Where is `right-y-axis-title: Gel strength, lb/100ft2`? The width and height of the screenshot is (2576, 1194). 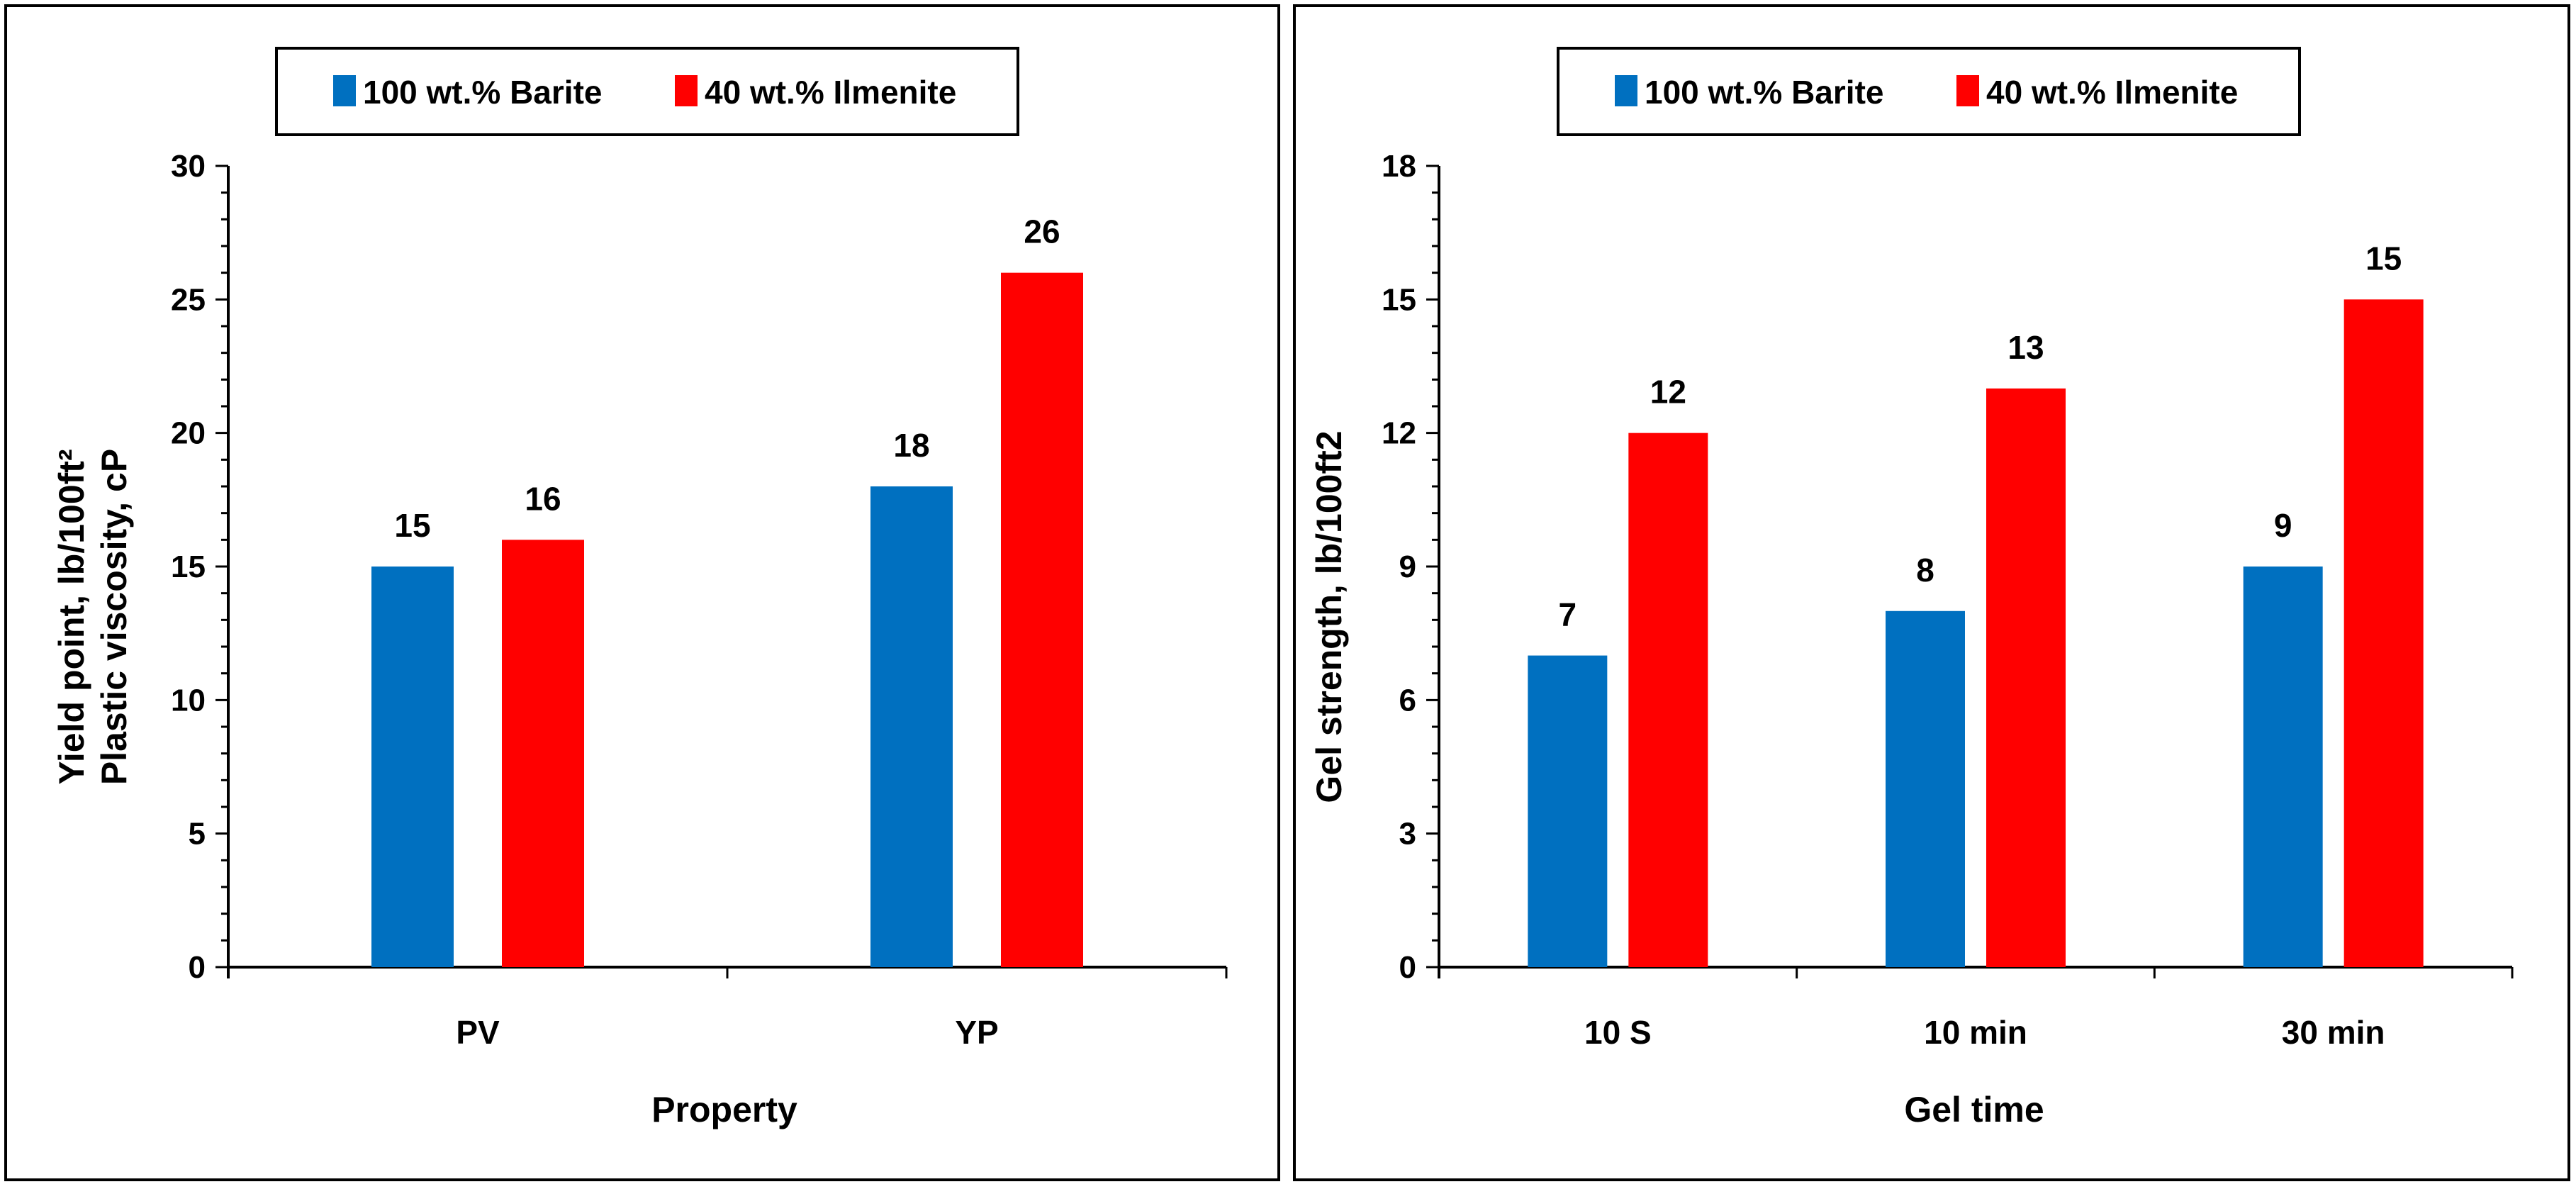 right-y-axis-title: Gel strength, lb/100ft2 is located at coordinates (1329, 616).